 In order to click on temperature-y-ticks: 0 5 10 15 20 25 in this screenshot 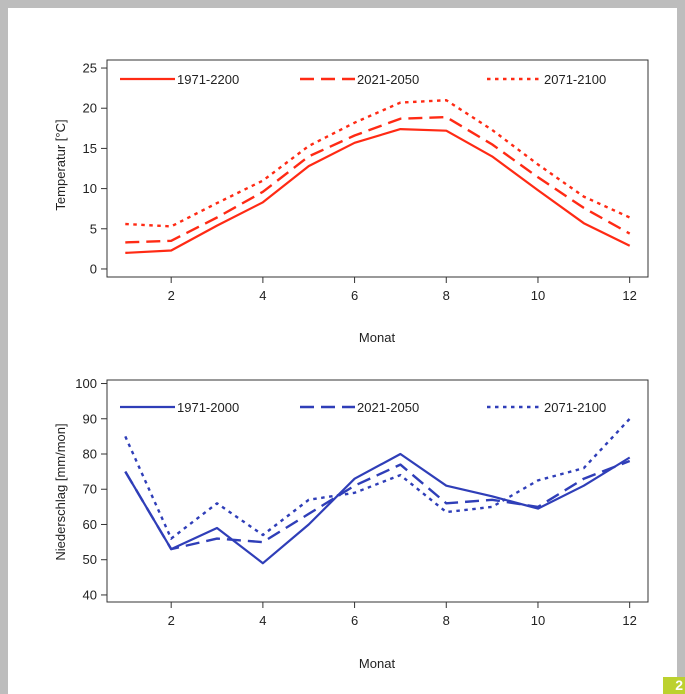, I will do `click(95, 168)`.